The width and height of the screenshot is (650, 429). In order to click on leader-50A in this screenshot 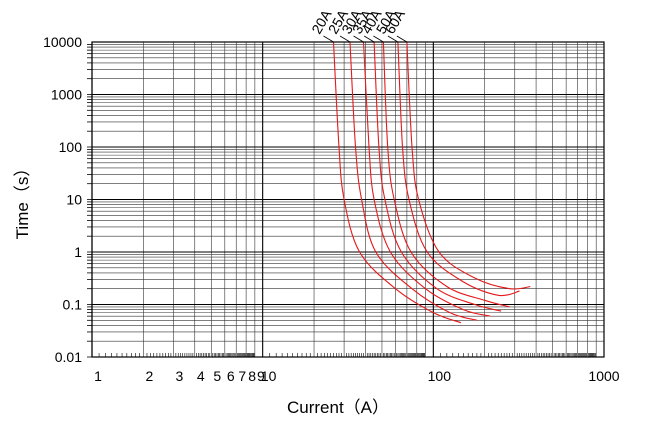, I will do `click(393, 39)`.